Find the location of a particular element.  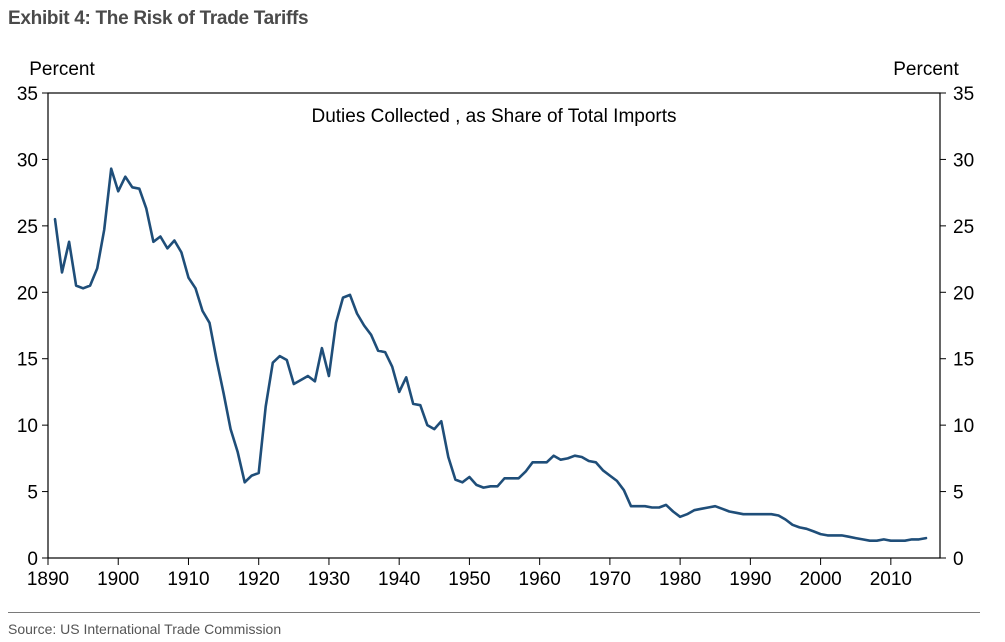

exhibit-title: Exhibit 4: The Risk of Trade Tariffs is located at coordinates (158, 18).